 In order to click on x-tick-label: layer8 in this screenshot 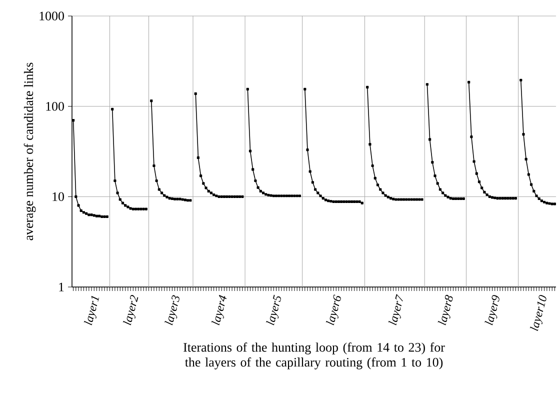, I will do `click(445, 310)`.